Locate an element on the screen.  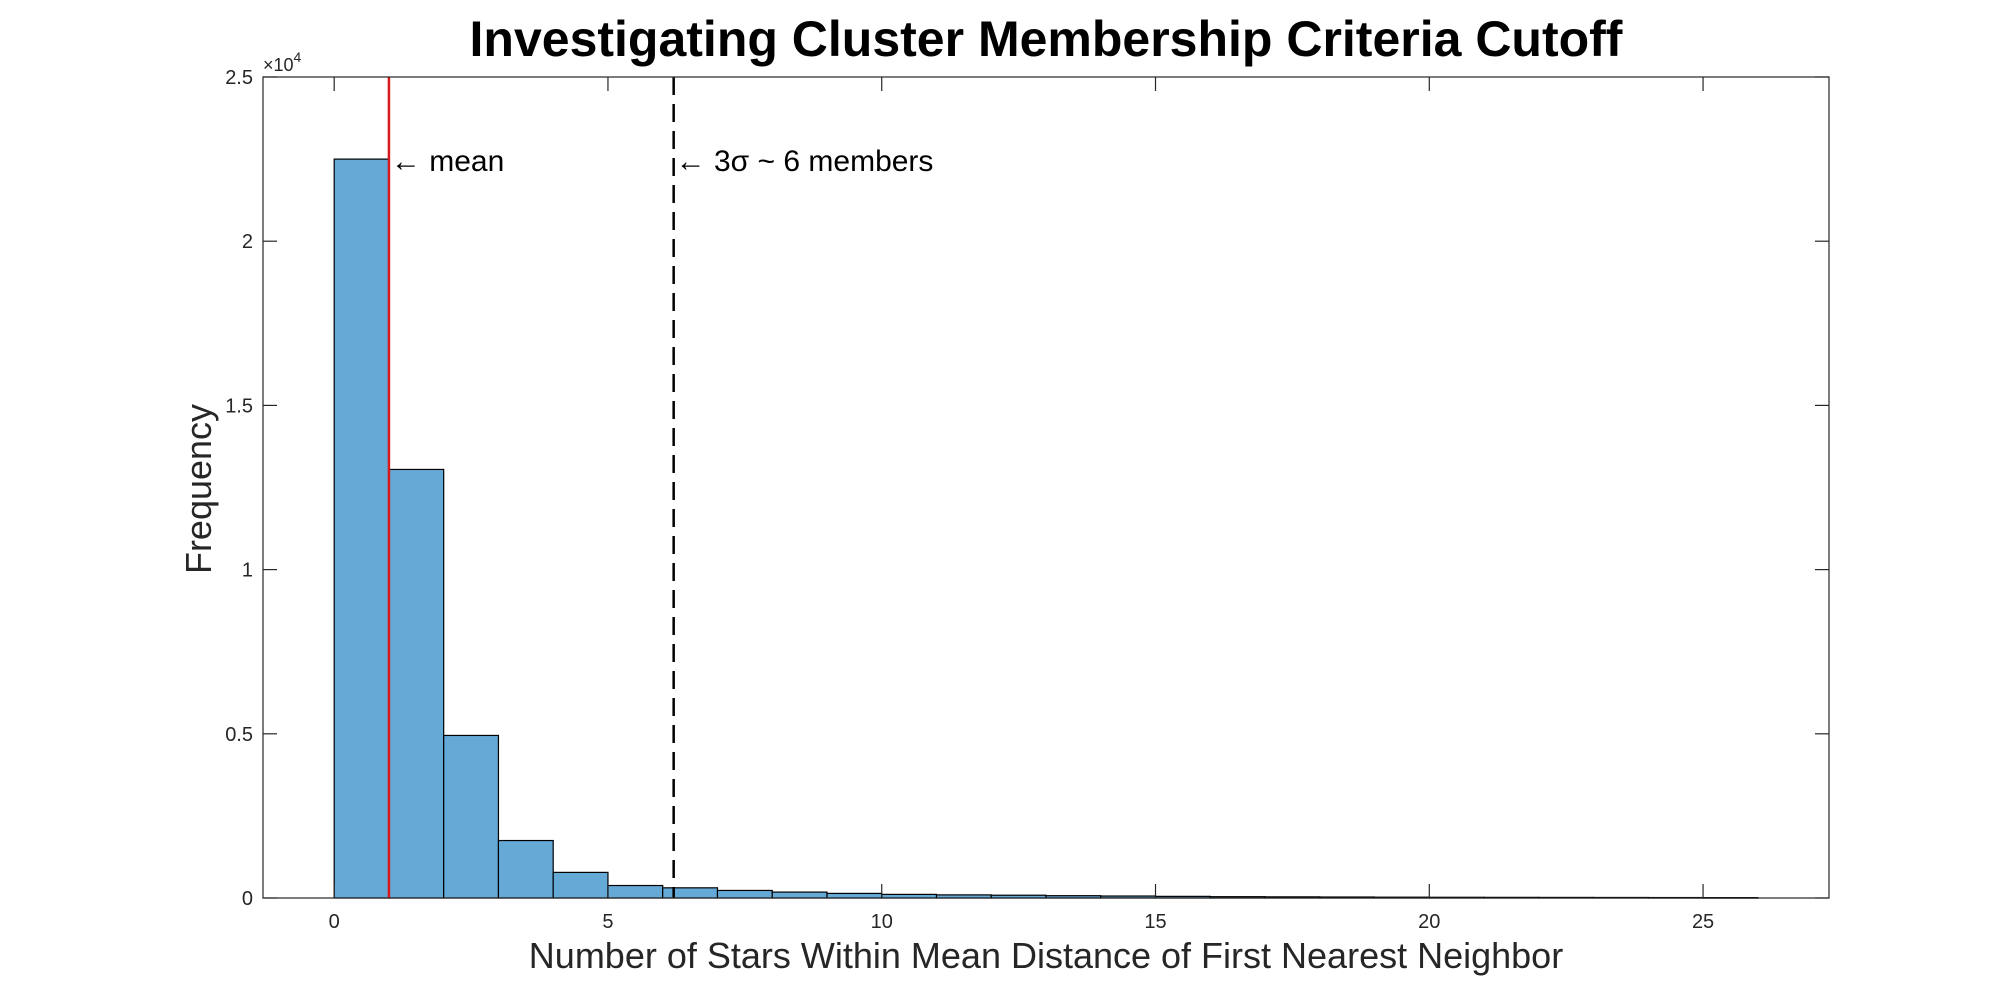
mean-annotation: ← mean is located at coordinates (447, 161).